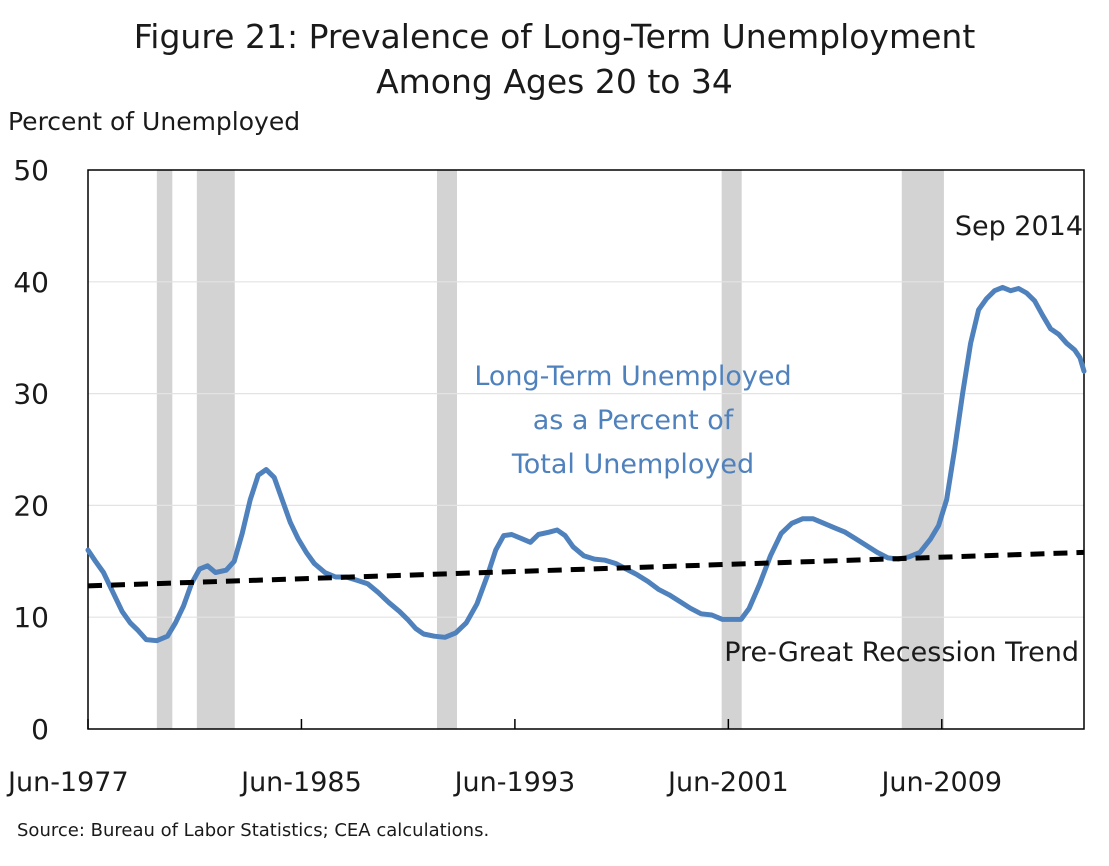 The height and width of the screenshot is (866, 1109). I want to click on annotation-trend-label: Pre-Great Recession Trend, so click(901, 652).